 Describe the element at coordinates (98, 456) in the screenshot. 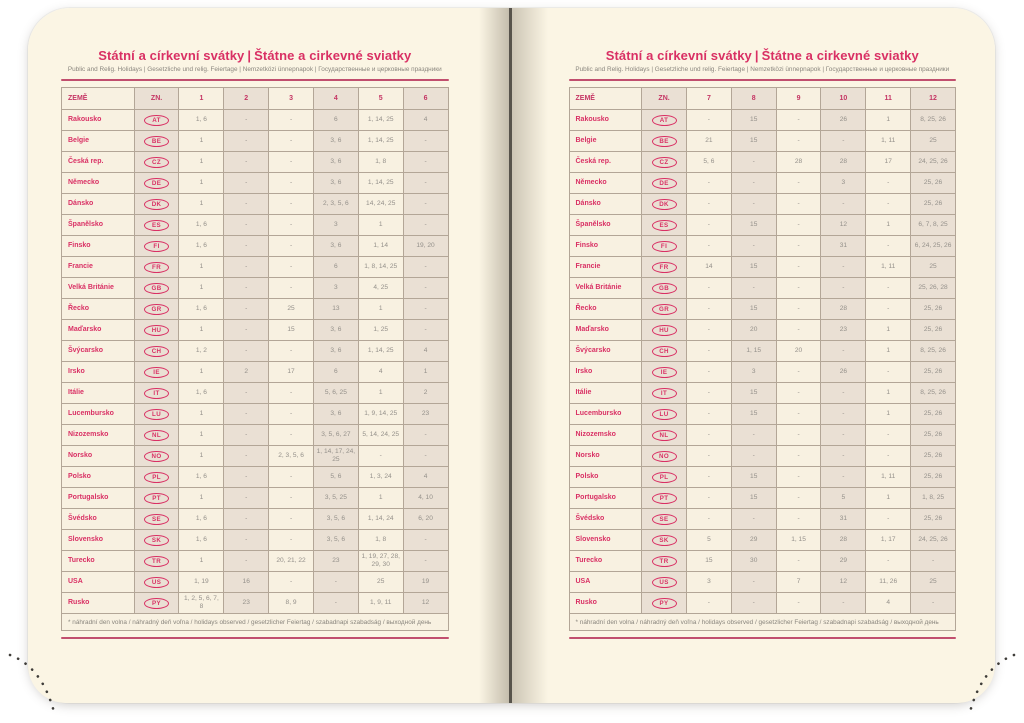

I see `country-name: Norsko` at that location.